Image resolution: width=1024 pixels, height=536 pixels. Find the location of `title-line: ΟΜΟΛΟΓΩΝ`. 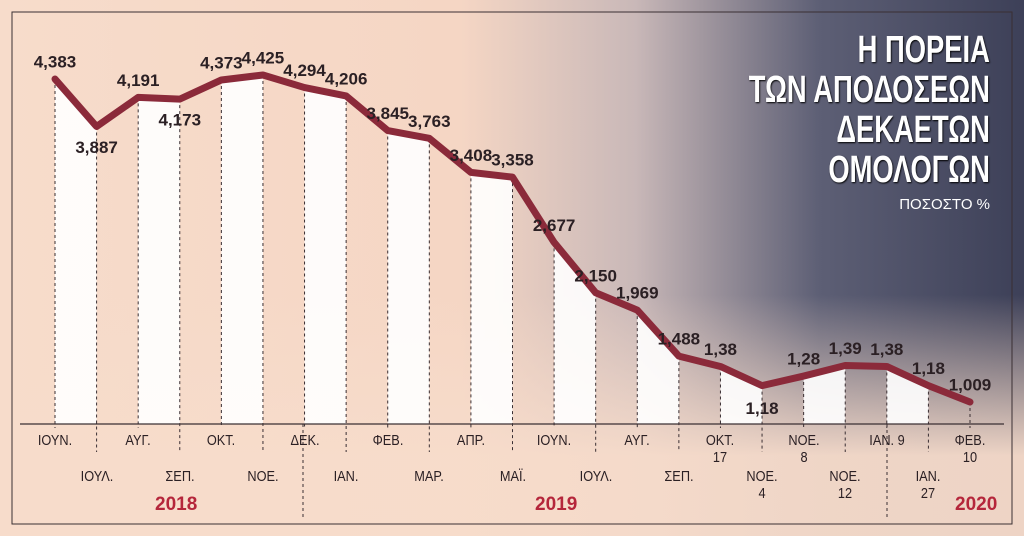

title-line: ΟΜΟΛΟΓΩΝ is located at coordinates (909, 170).